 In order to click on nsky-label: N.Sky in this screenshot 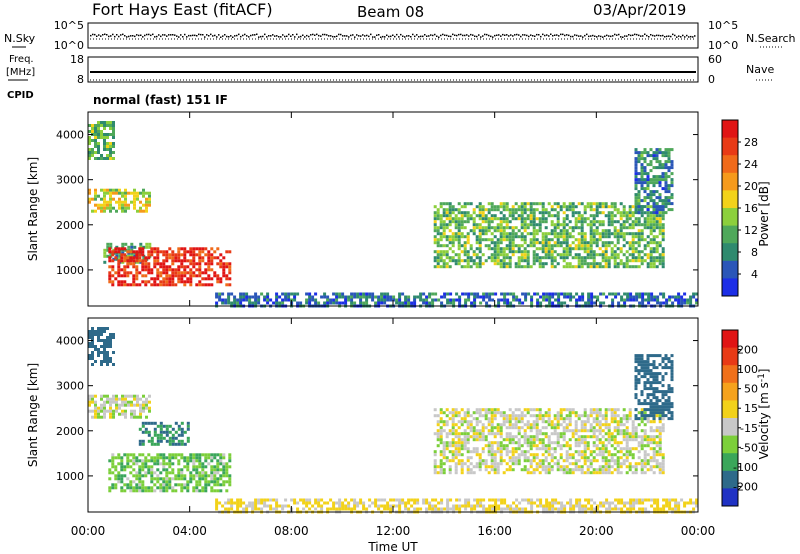, I will do `click(20, 38)`.